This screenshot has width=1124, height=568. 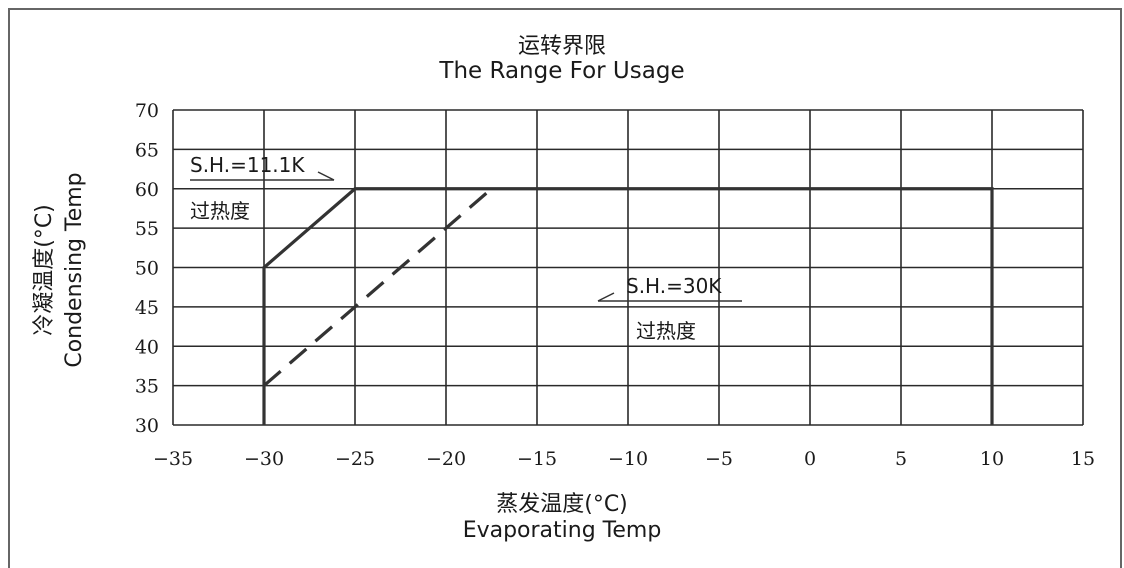 I want to click on y-tick-label: 50, so click(x=147, y=269).